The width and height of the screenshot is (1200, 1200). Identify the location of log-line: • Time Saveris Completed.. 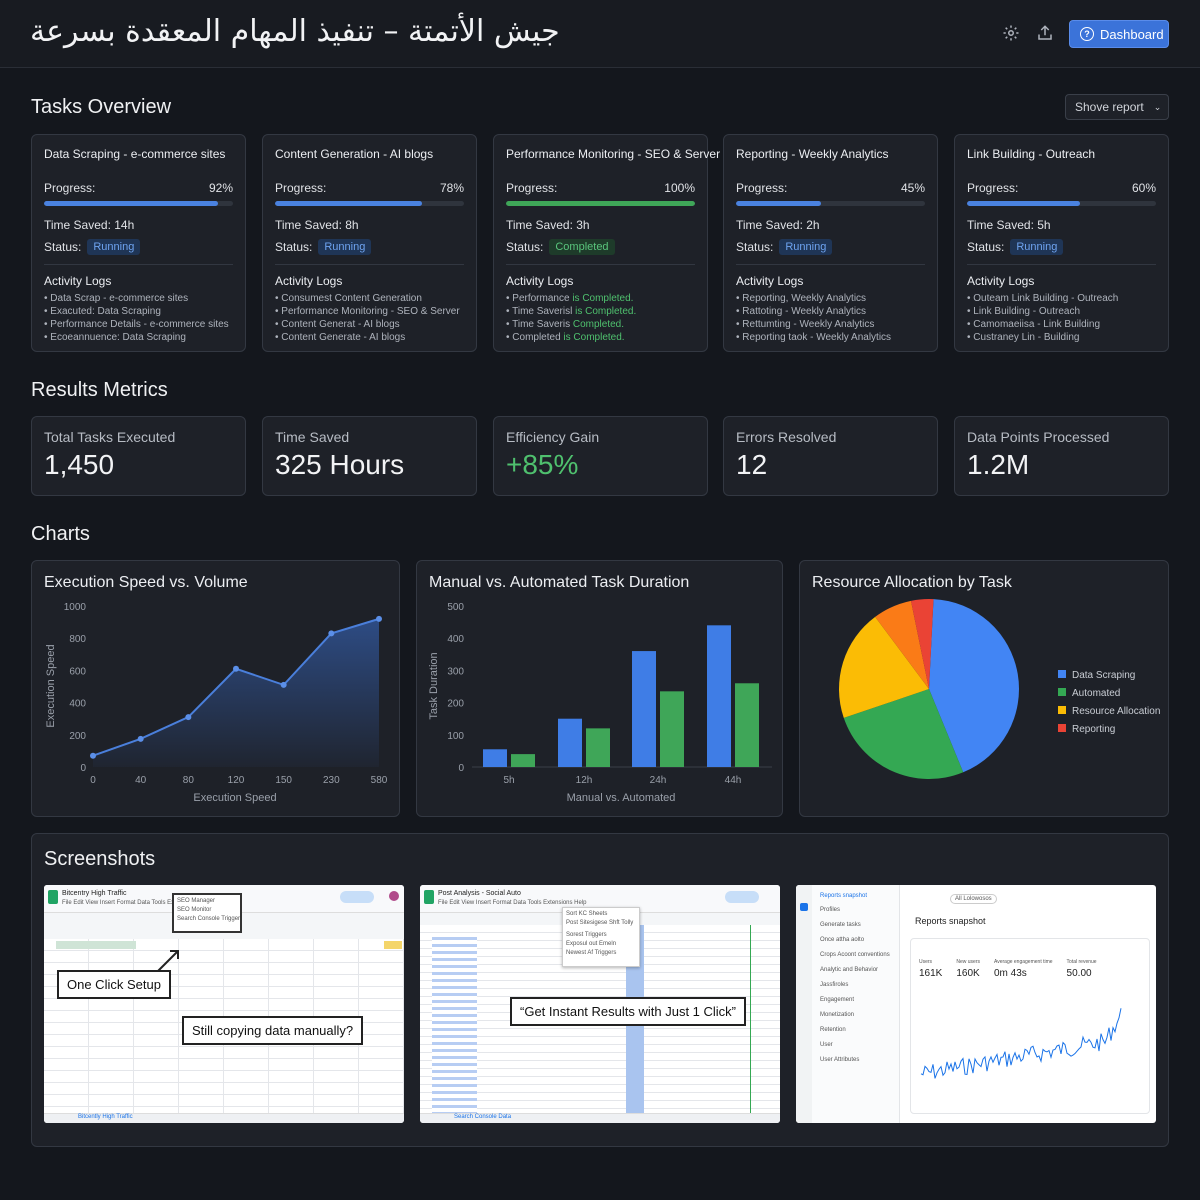
(565, 324).